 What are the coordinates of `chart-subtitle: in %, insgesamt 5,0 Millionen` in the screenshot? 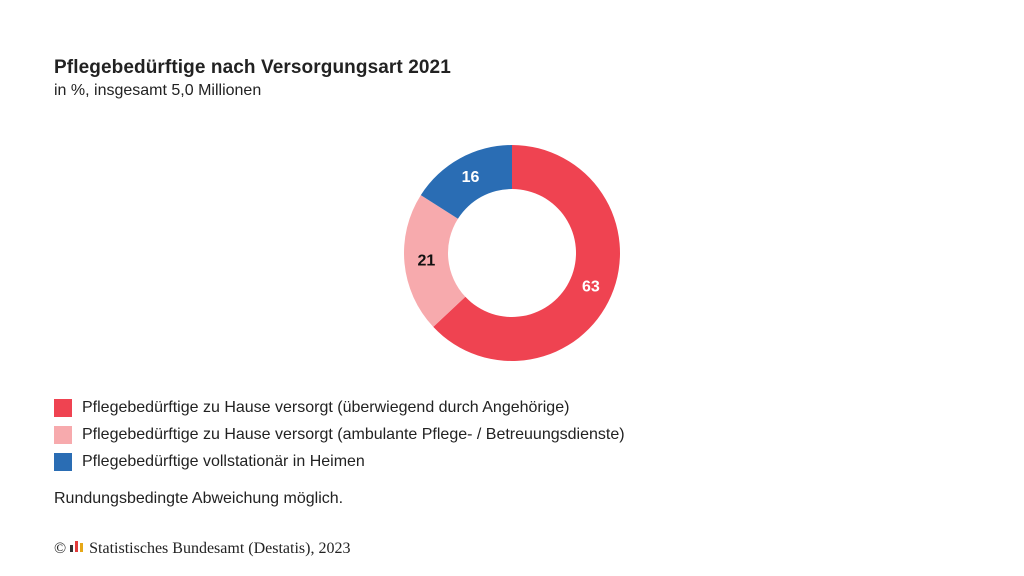 It's located at (158, 90).